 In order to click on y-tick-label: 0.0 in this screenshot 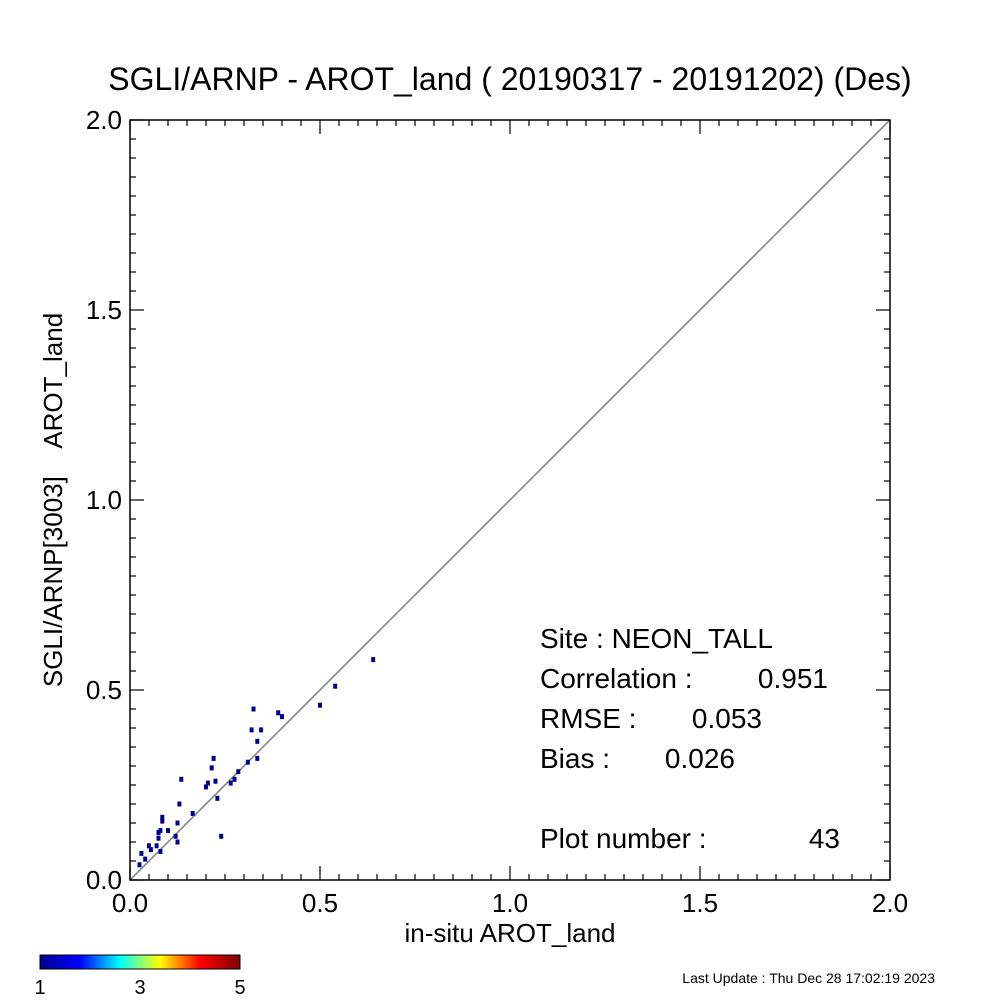, I will do `click(104, 880)`.